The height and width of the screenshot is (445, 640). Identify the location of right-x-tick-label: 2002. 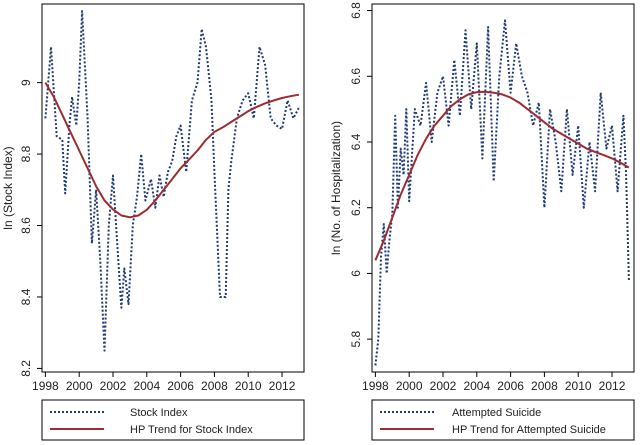
(443, 386).